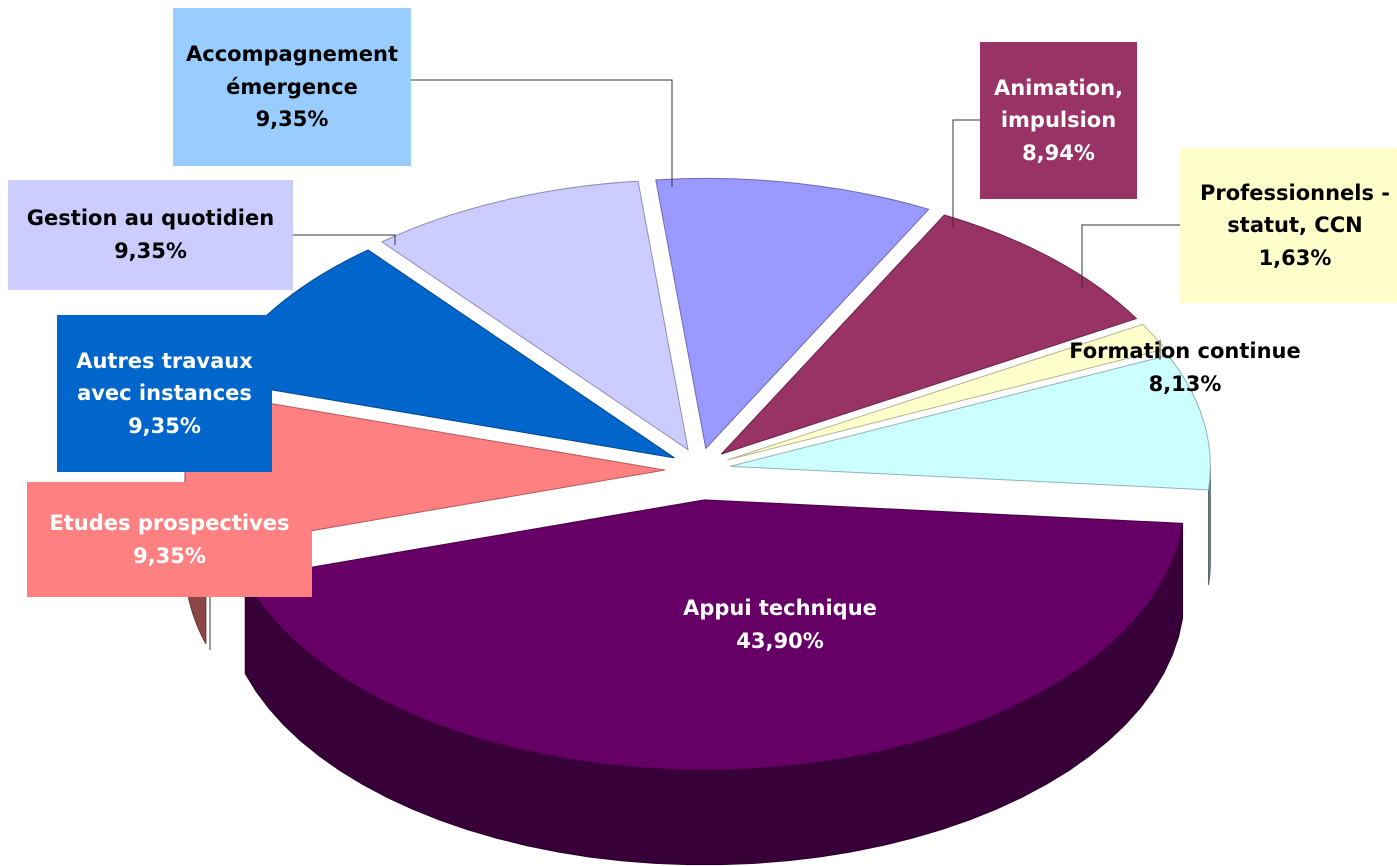 Image resolution: width=1397 pixels, height=866 pixels. What do you see at coordinates (150, 235) in the screenshot?
I see `data-label: Gestion au quotidien 9,35%` at bounding box center [150, 235].